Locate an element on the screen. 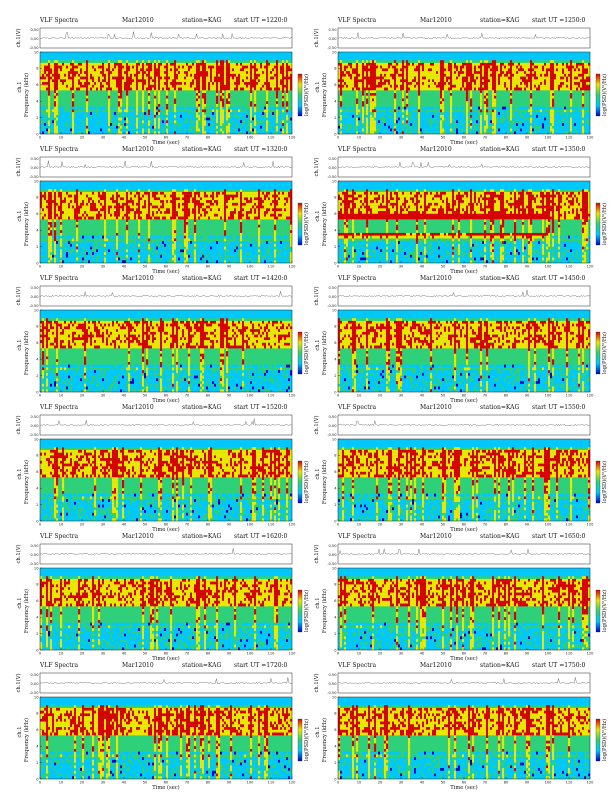  panel-title: VLF Spectra is located at coordinates (357, 21).